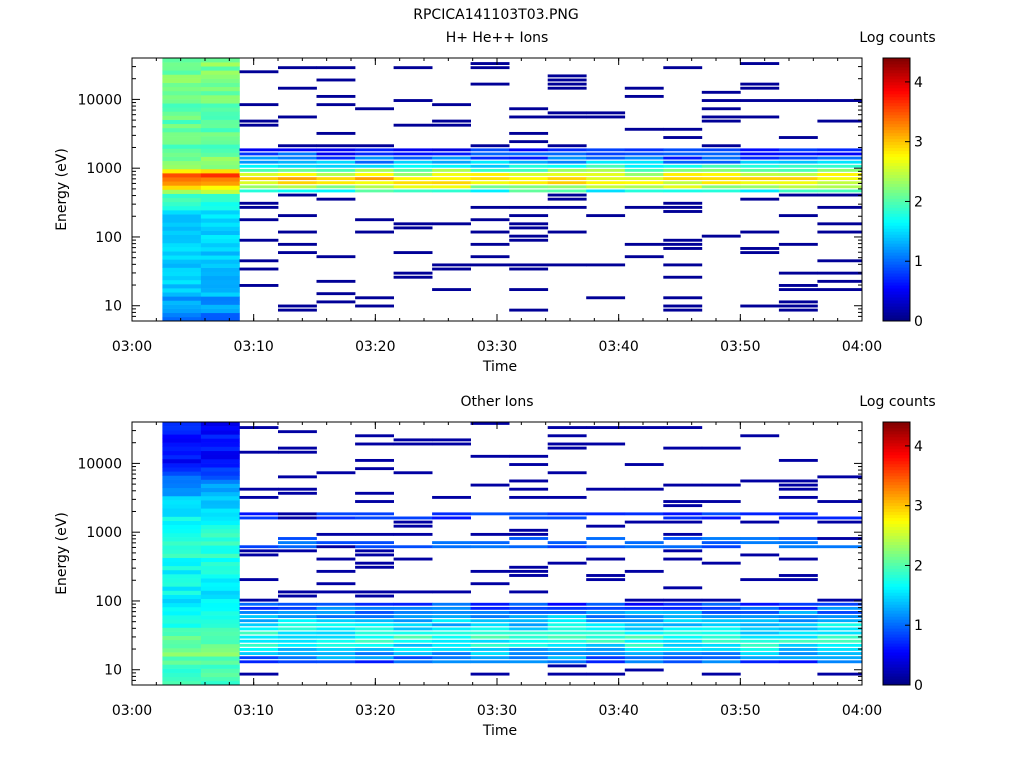 This screenshot has width=1024, height=768. What do you see at coordinates (918, 83) in the screenshot?
I see `colorbar-tick-label: 4` at bounding box center [918, 83].